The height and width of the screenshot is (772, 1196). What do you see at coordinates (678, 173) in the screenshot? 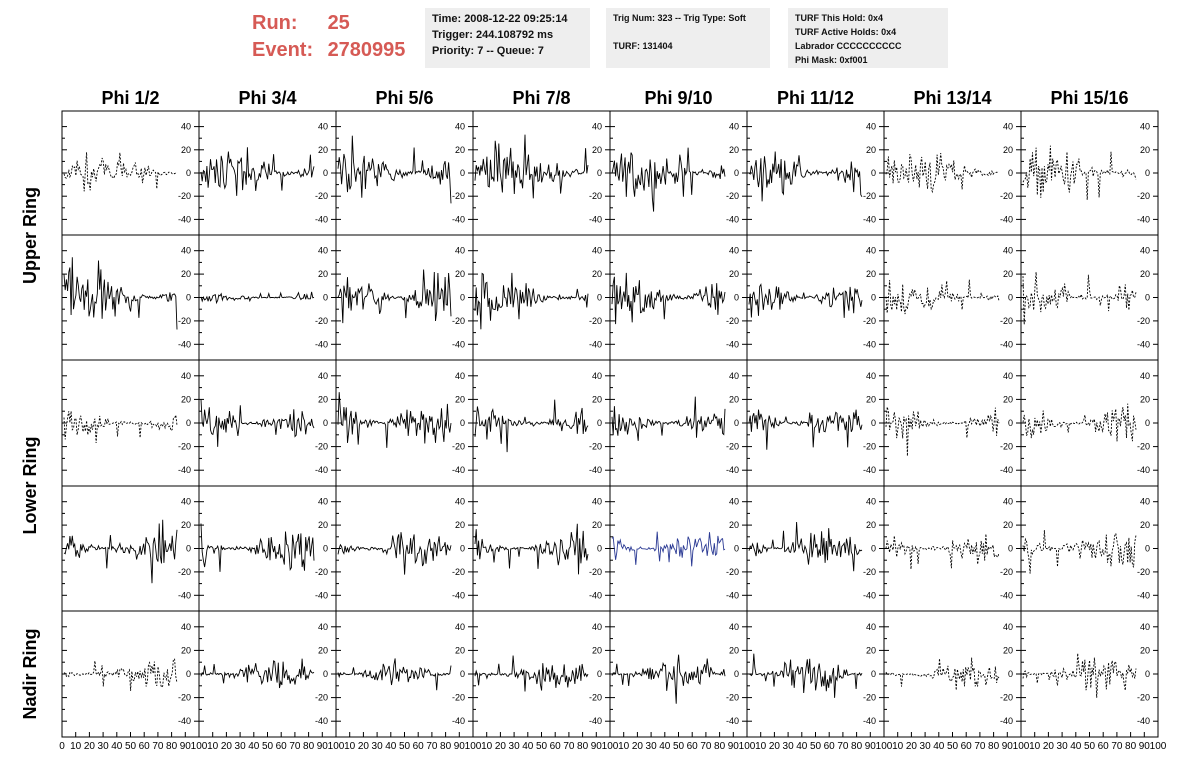
I see `waveform-cell-r1-c5: -40 -20 0 20 40` at bounding box center [678, 173].